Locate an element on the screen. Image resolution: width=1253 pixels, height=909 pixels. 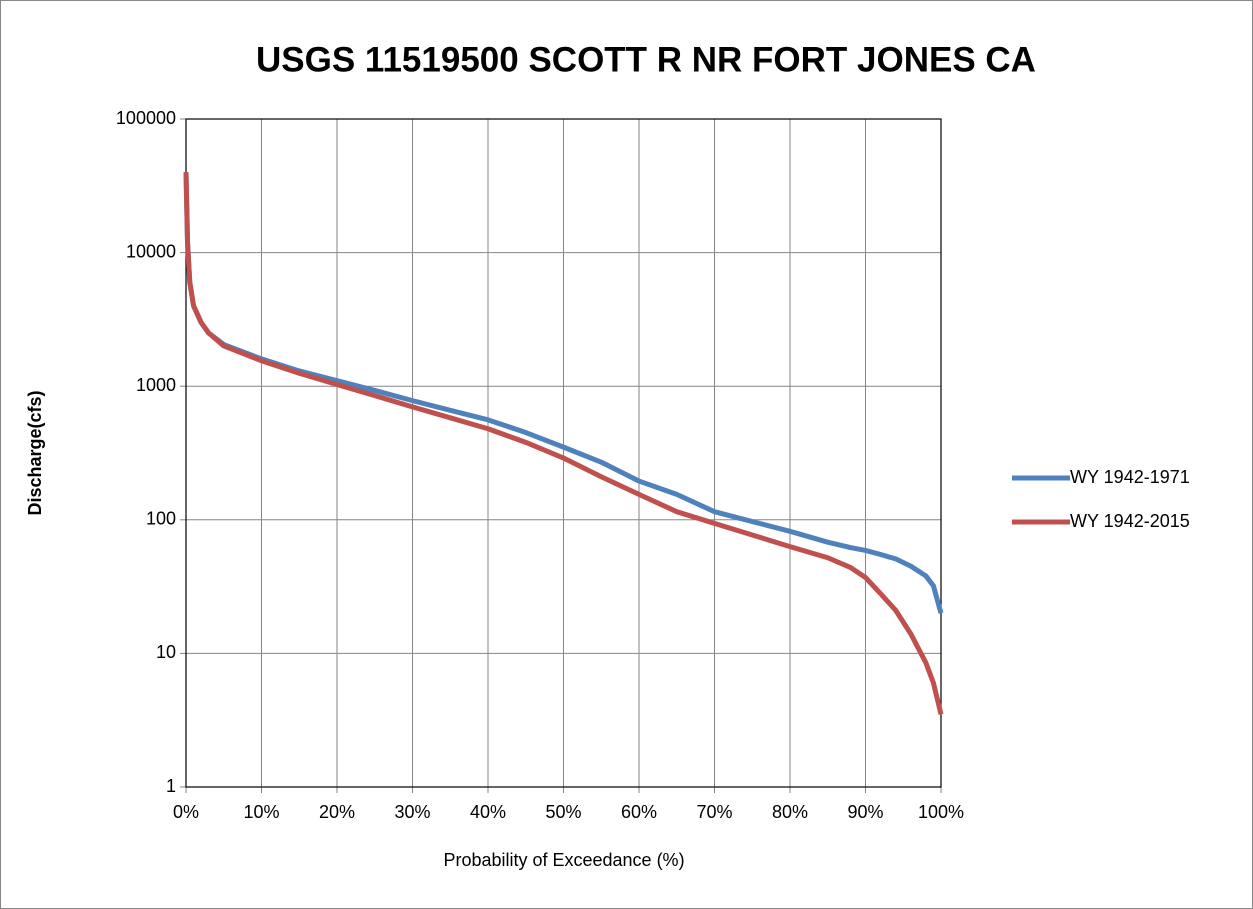
x-axis-title: Probability of Exceedance (%) is located at coordinates (563, 860).